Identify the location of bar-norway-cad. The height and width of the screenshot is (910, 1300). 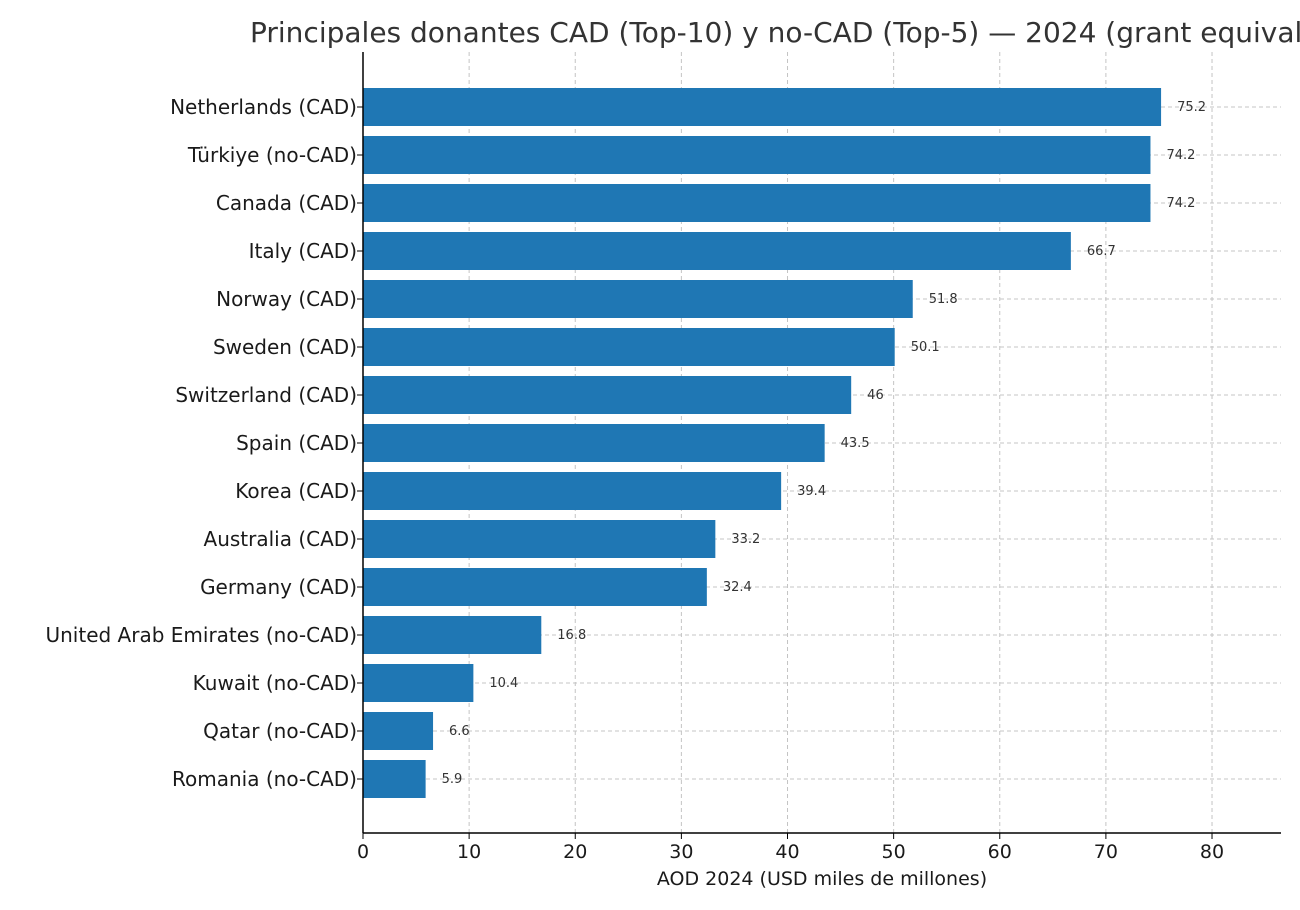
(638, 299).